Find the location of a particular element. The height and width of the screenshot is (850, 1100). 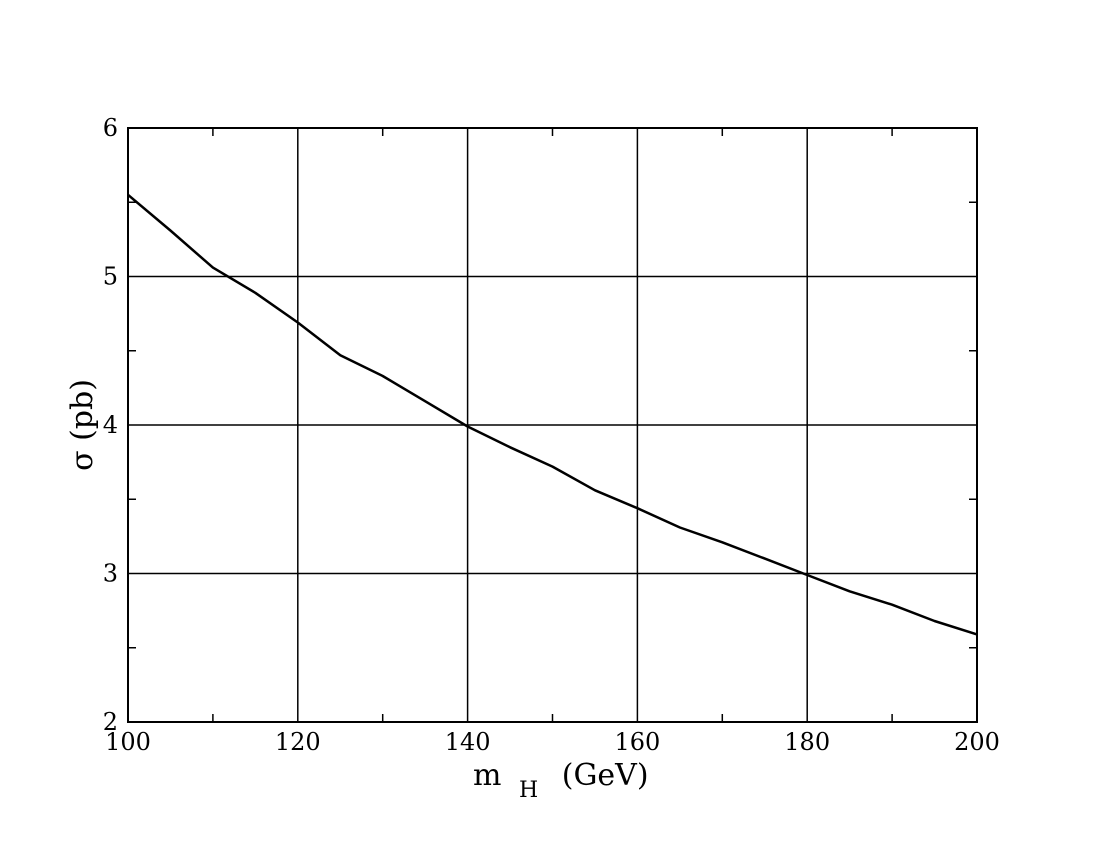

x-tick-label: 140 is located at coordinates (468, 742).